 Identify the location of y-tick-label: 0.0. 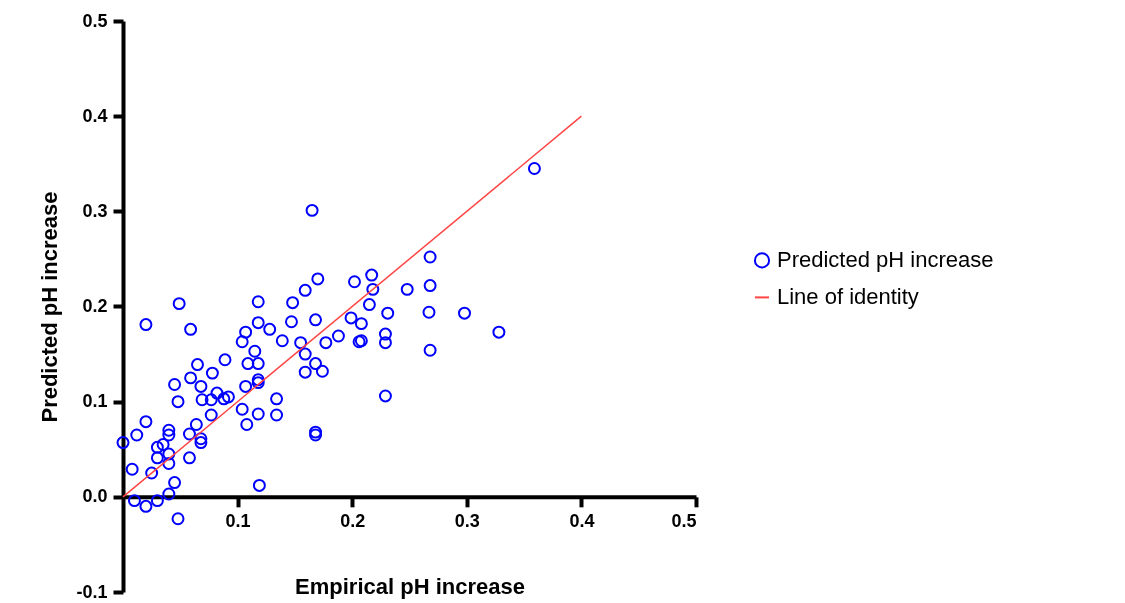
(95, 496).